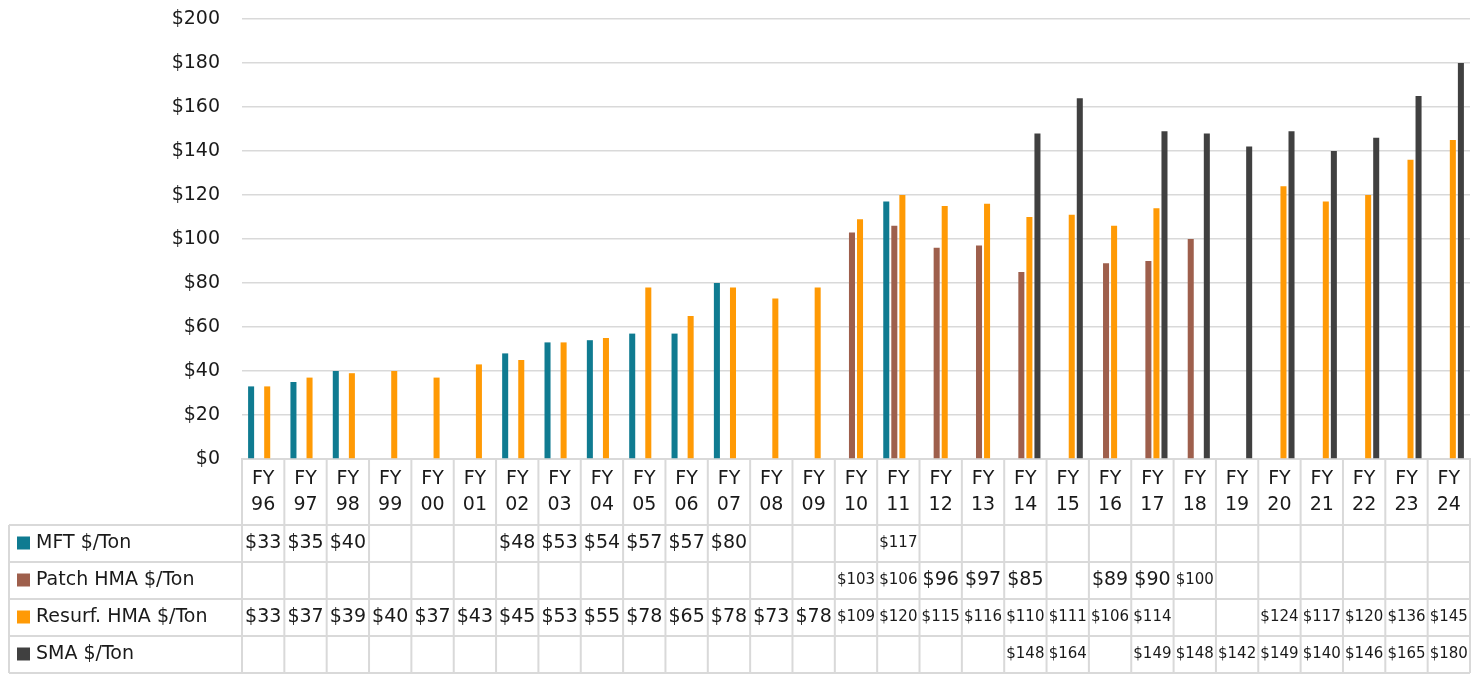  I want to click on data-label: $85, so click(1025, 578).